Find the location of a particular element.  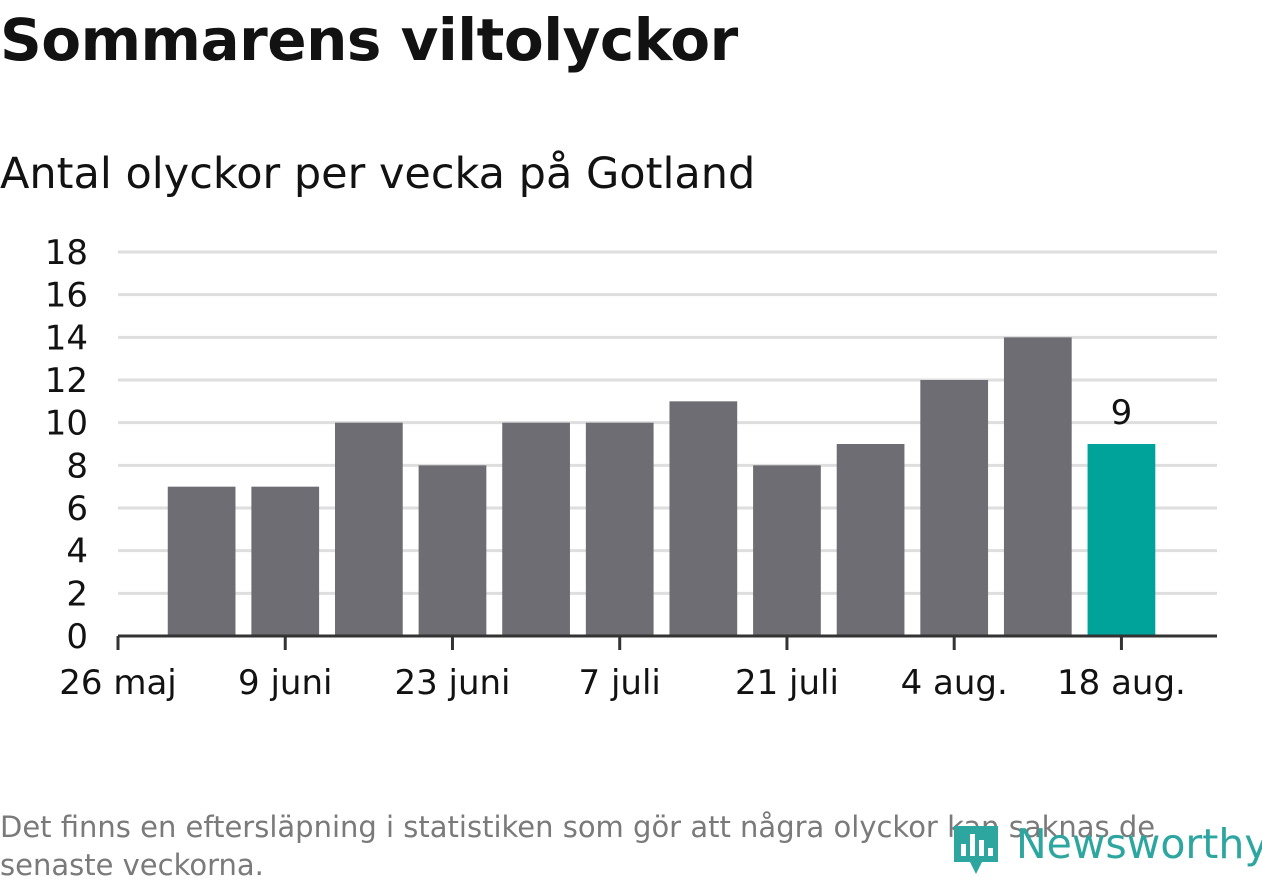

x-tick-label: 7 juli is located at coordinates (620, 683).